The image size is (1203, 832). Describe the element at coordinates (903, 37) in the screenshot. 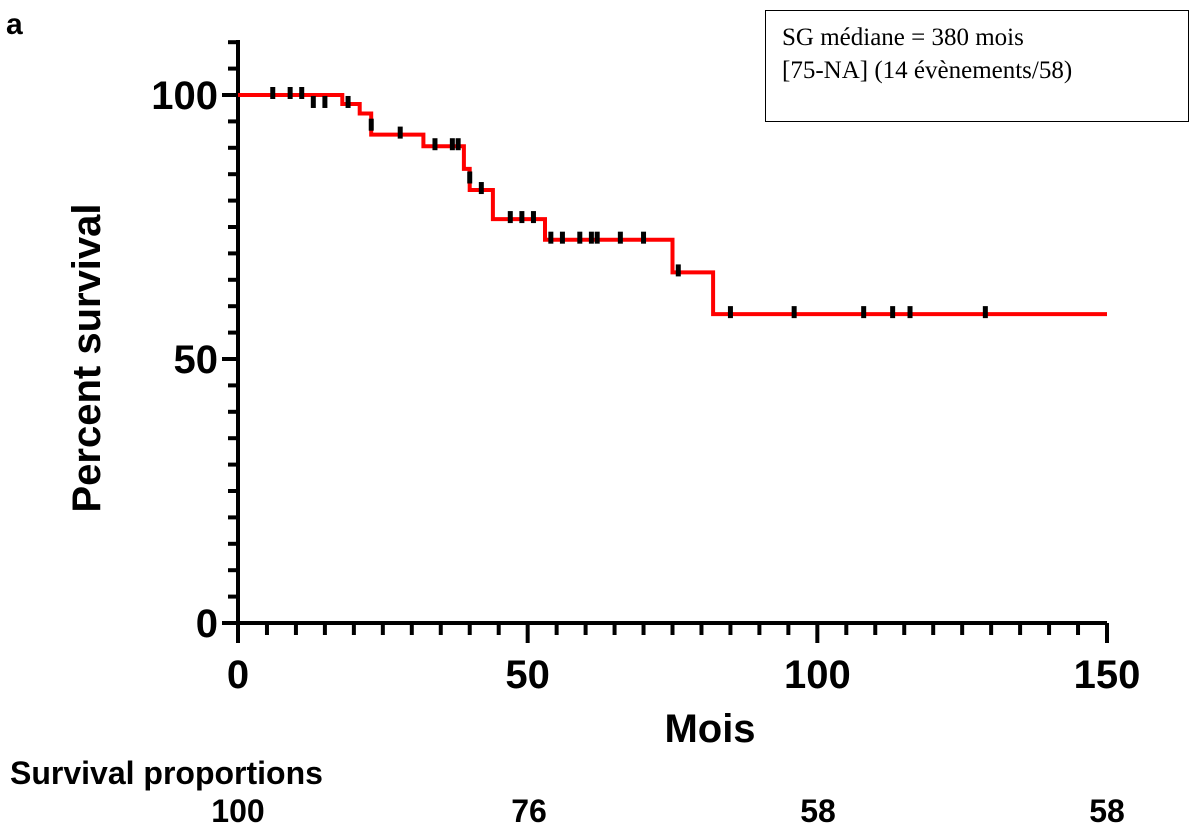

I see `annotation-line-1: SG médiane = 380 mois` at that location.